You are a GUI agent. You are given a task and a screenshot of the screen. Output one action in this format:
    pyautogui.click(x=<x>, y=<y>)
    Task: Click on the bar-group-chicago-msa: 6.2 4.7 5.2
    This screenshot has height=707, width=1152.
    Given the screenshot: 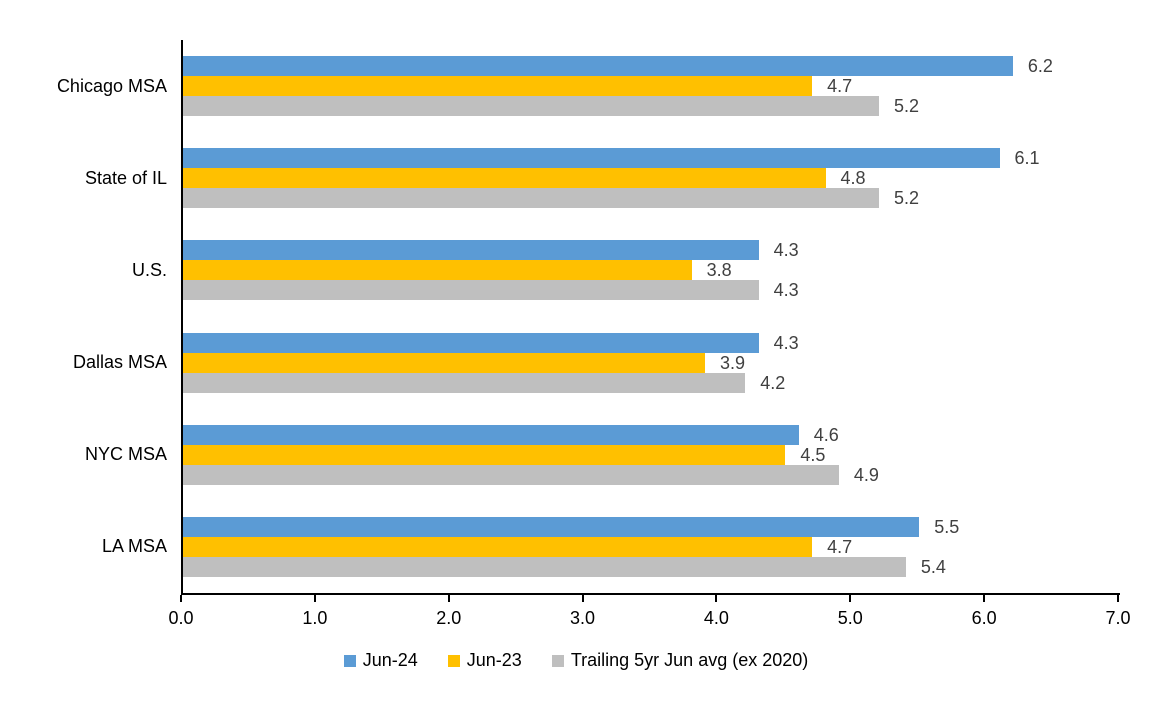 What is the action you would take?
    pyautogui.click(x=651, y=86)
    